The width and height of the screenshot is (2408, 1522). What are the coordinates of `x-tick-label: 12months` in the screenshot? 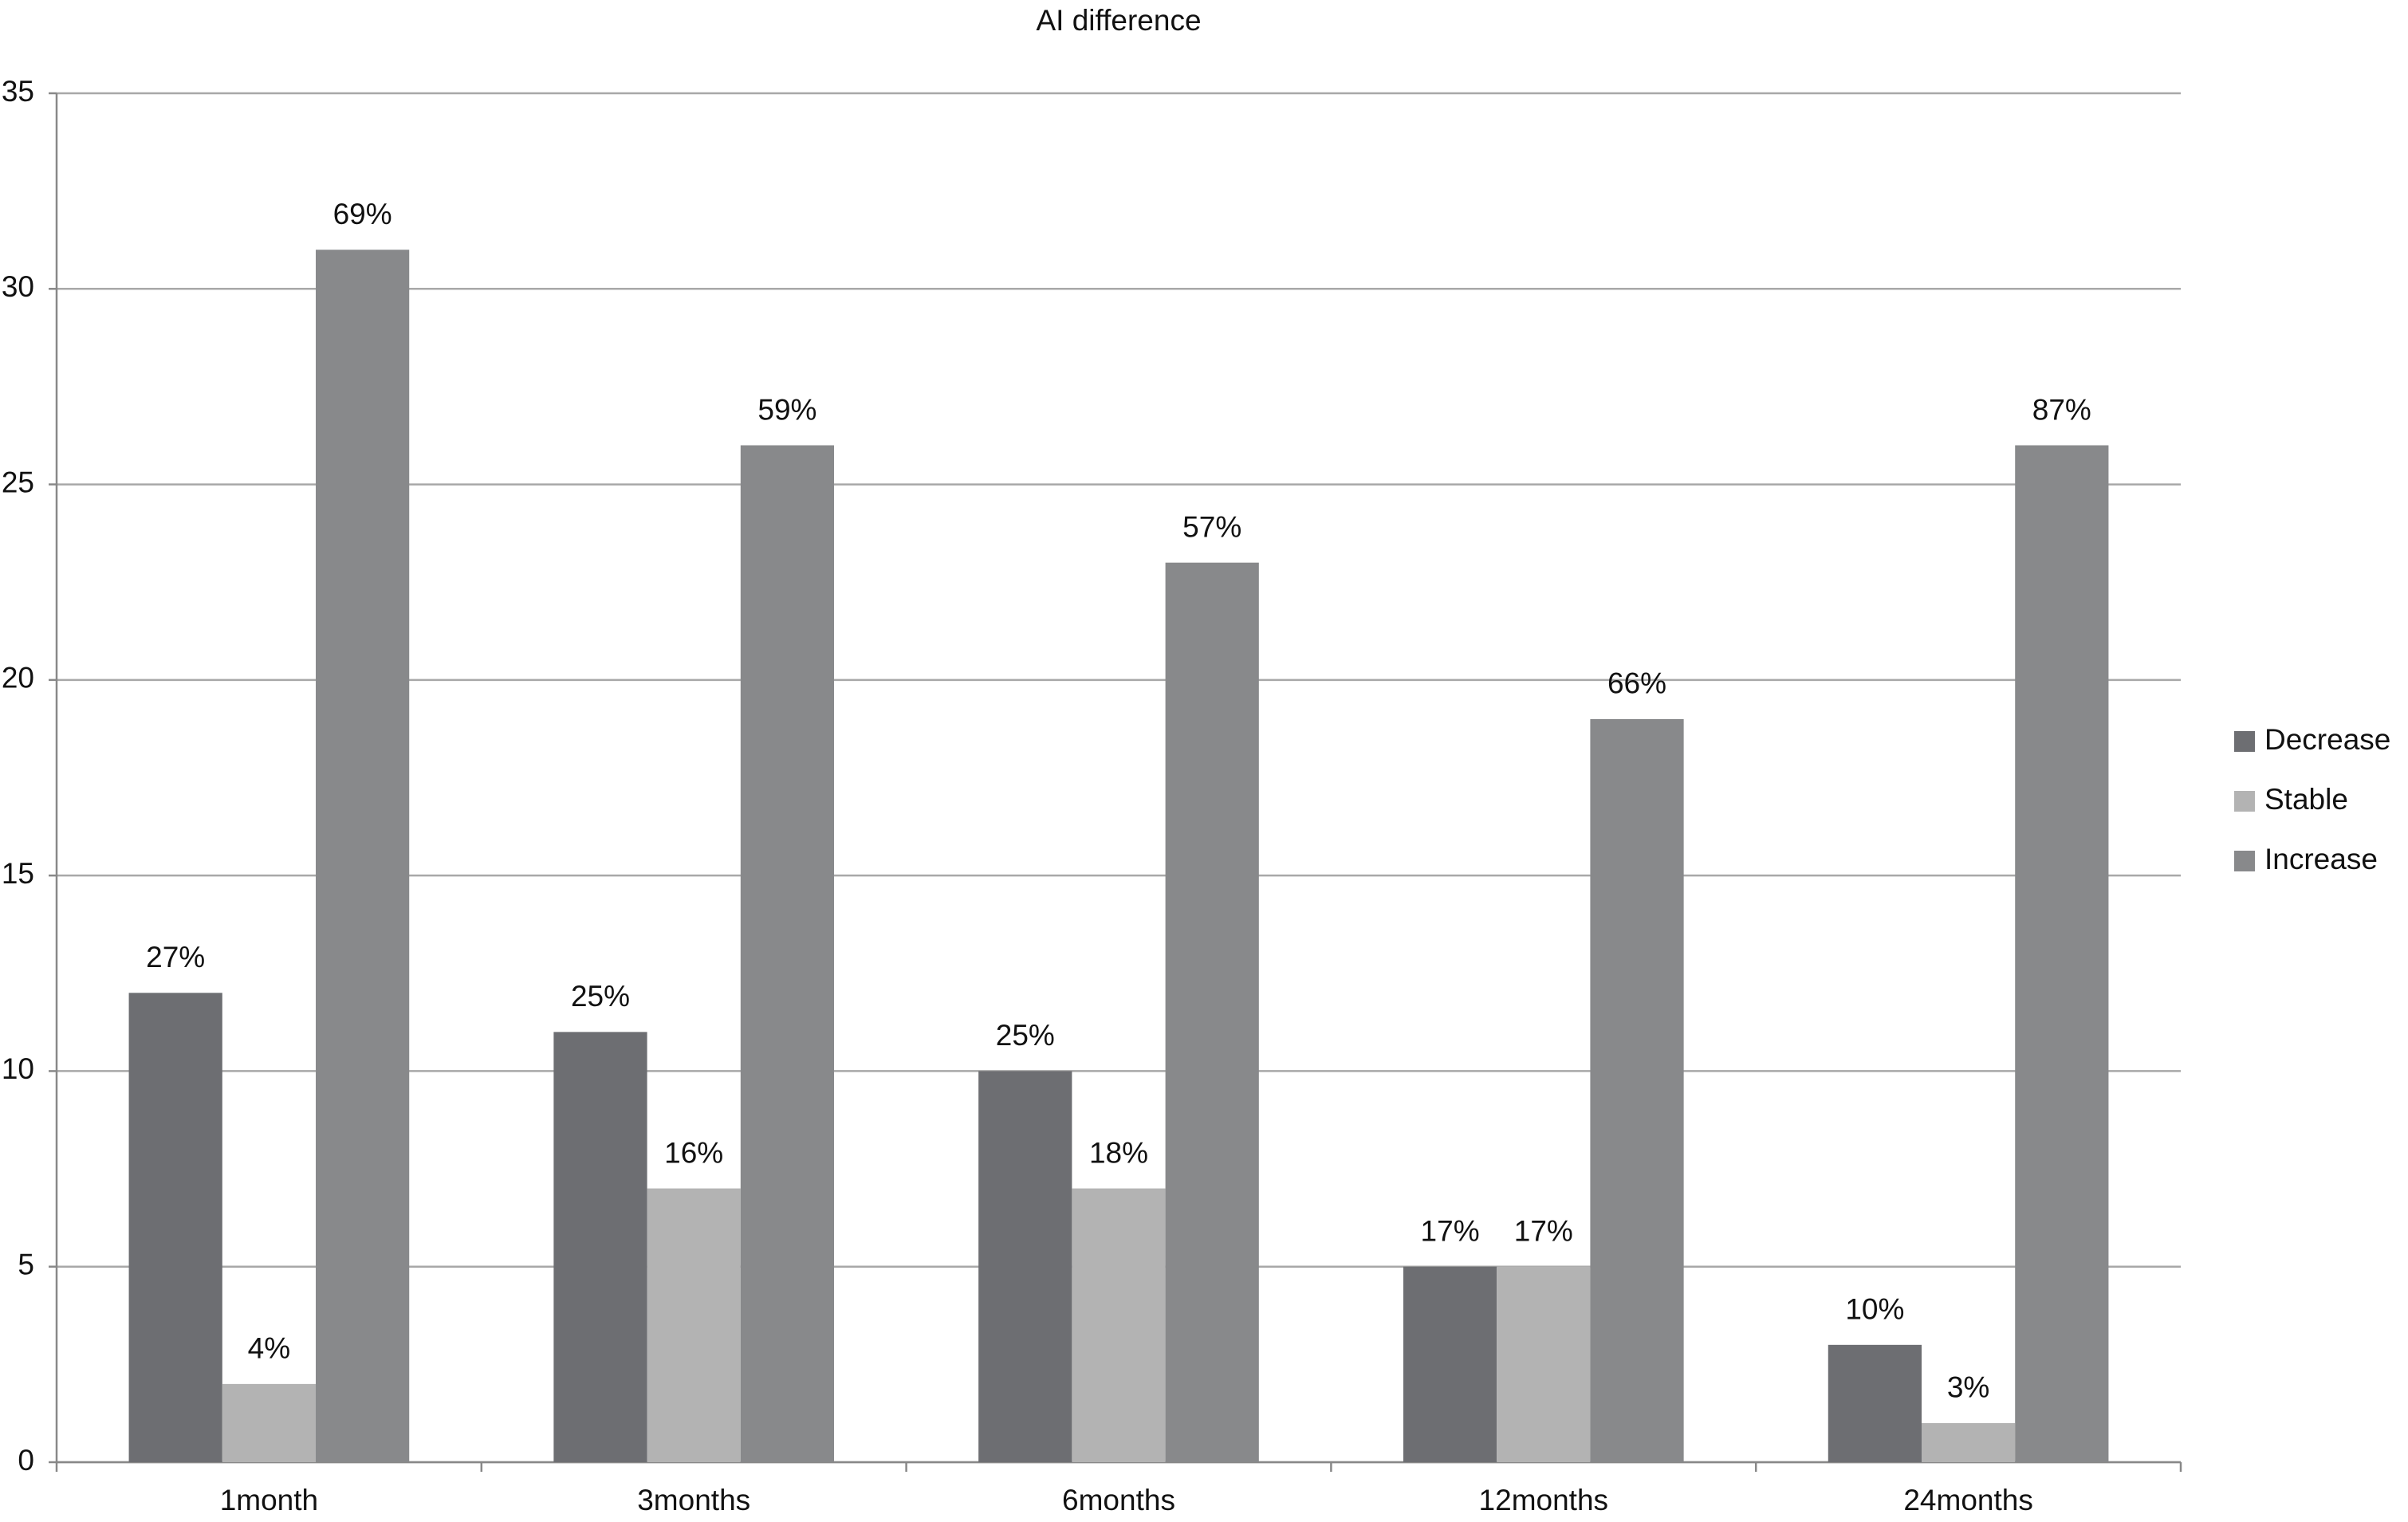 It's located at (1544, 1500).